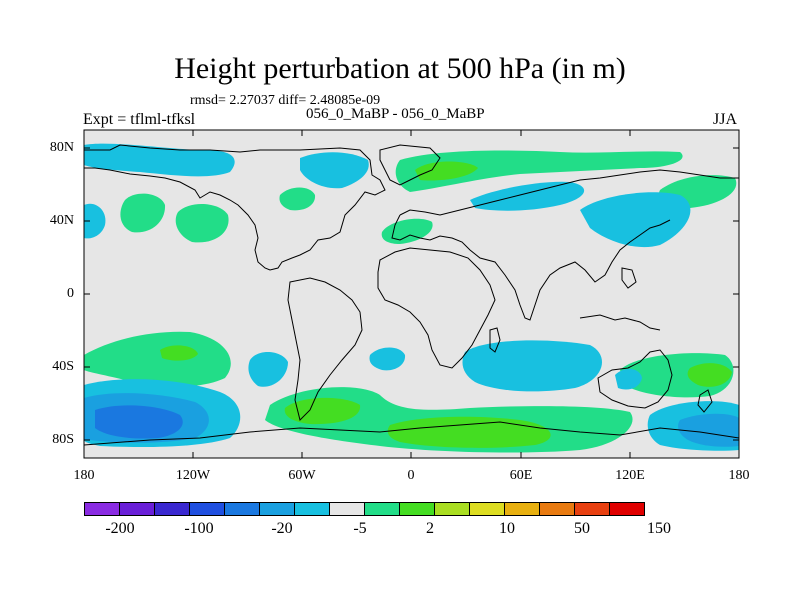  Describe the element at coordinates (521, 475) in the screenshot. I see `lon-tick-60e: 60E` at that location.